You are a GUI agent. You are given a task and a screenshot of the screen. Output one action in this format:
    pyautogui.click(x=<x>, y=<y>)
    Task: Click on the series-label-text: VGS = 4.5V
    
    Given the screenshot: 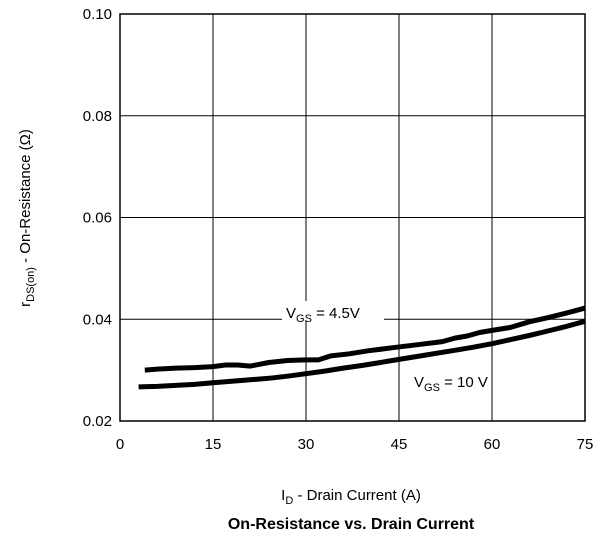 What is the action you would take?
    pyautogui.click(x=323, y=315)
    